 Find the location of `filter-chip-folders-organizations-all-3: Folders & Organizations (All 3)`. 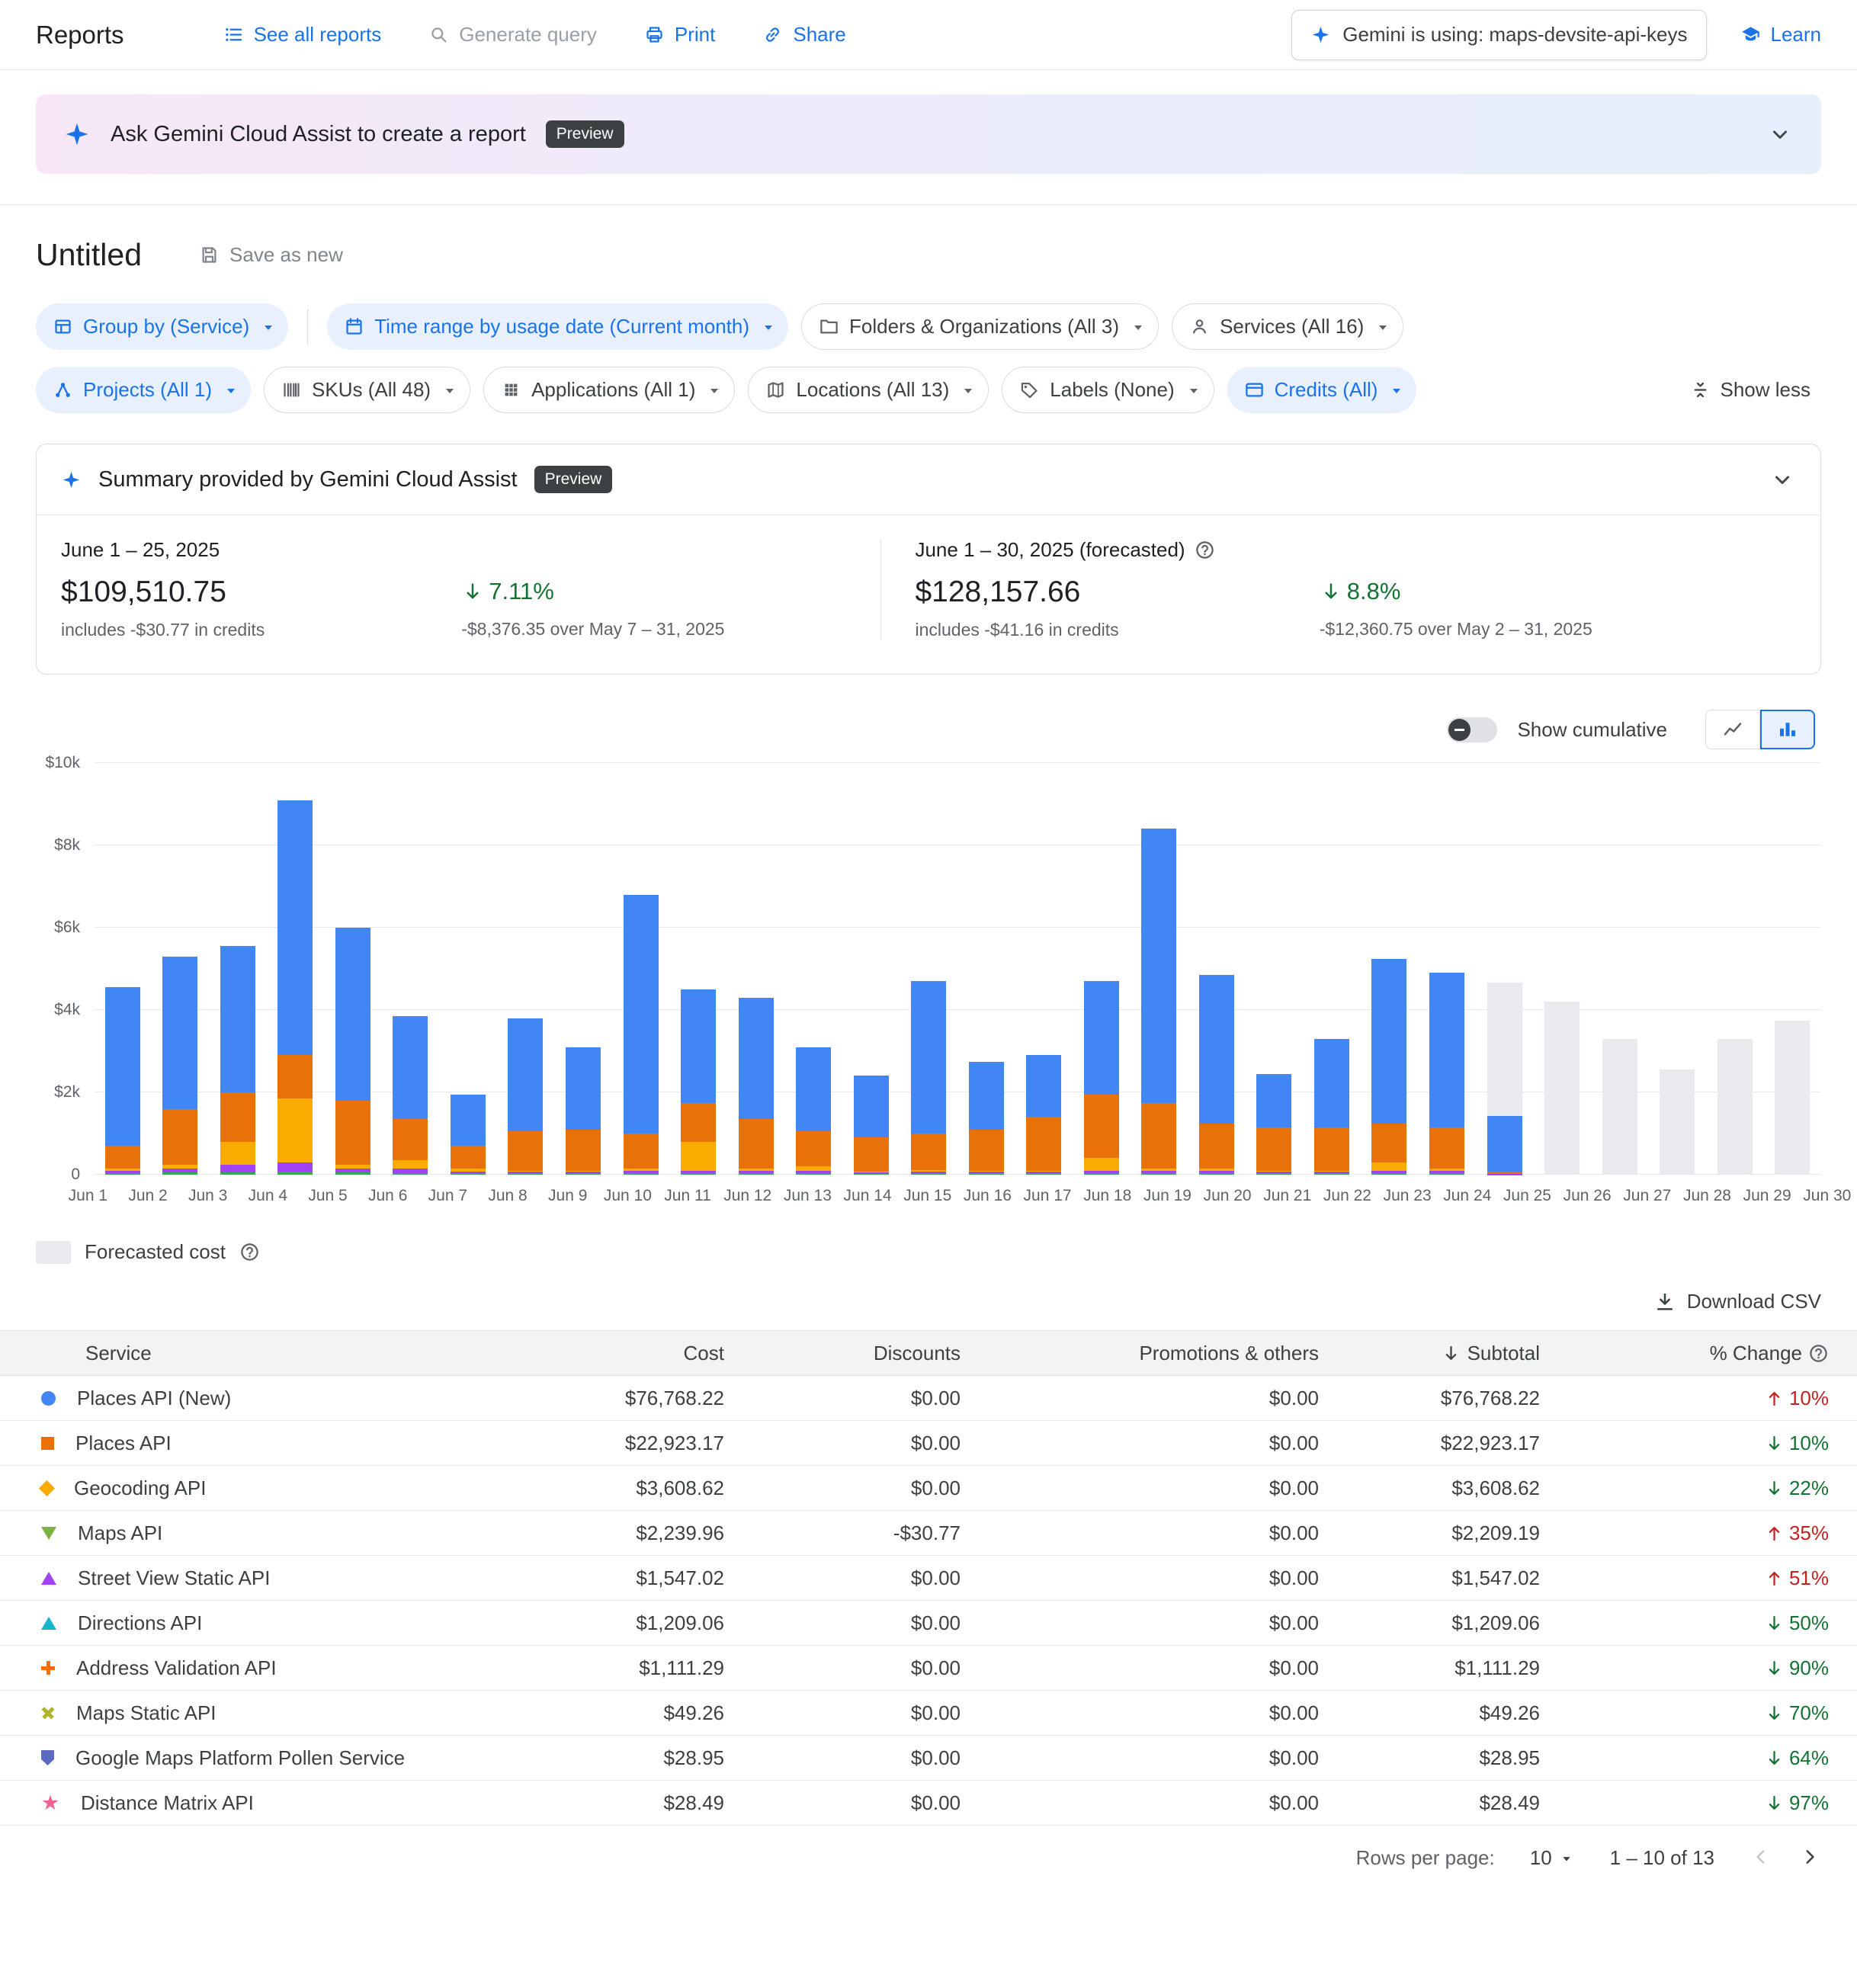

filter-chip-folders-organizations-all-3: Folders & Organizations (All 3) is located at coordinates (980, 326).